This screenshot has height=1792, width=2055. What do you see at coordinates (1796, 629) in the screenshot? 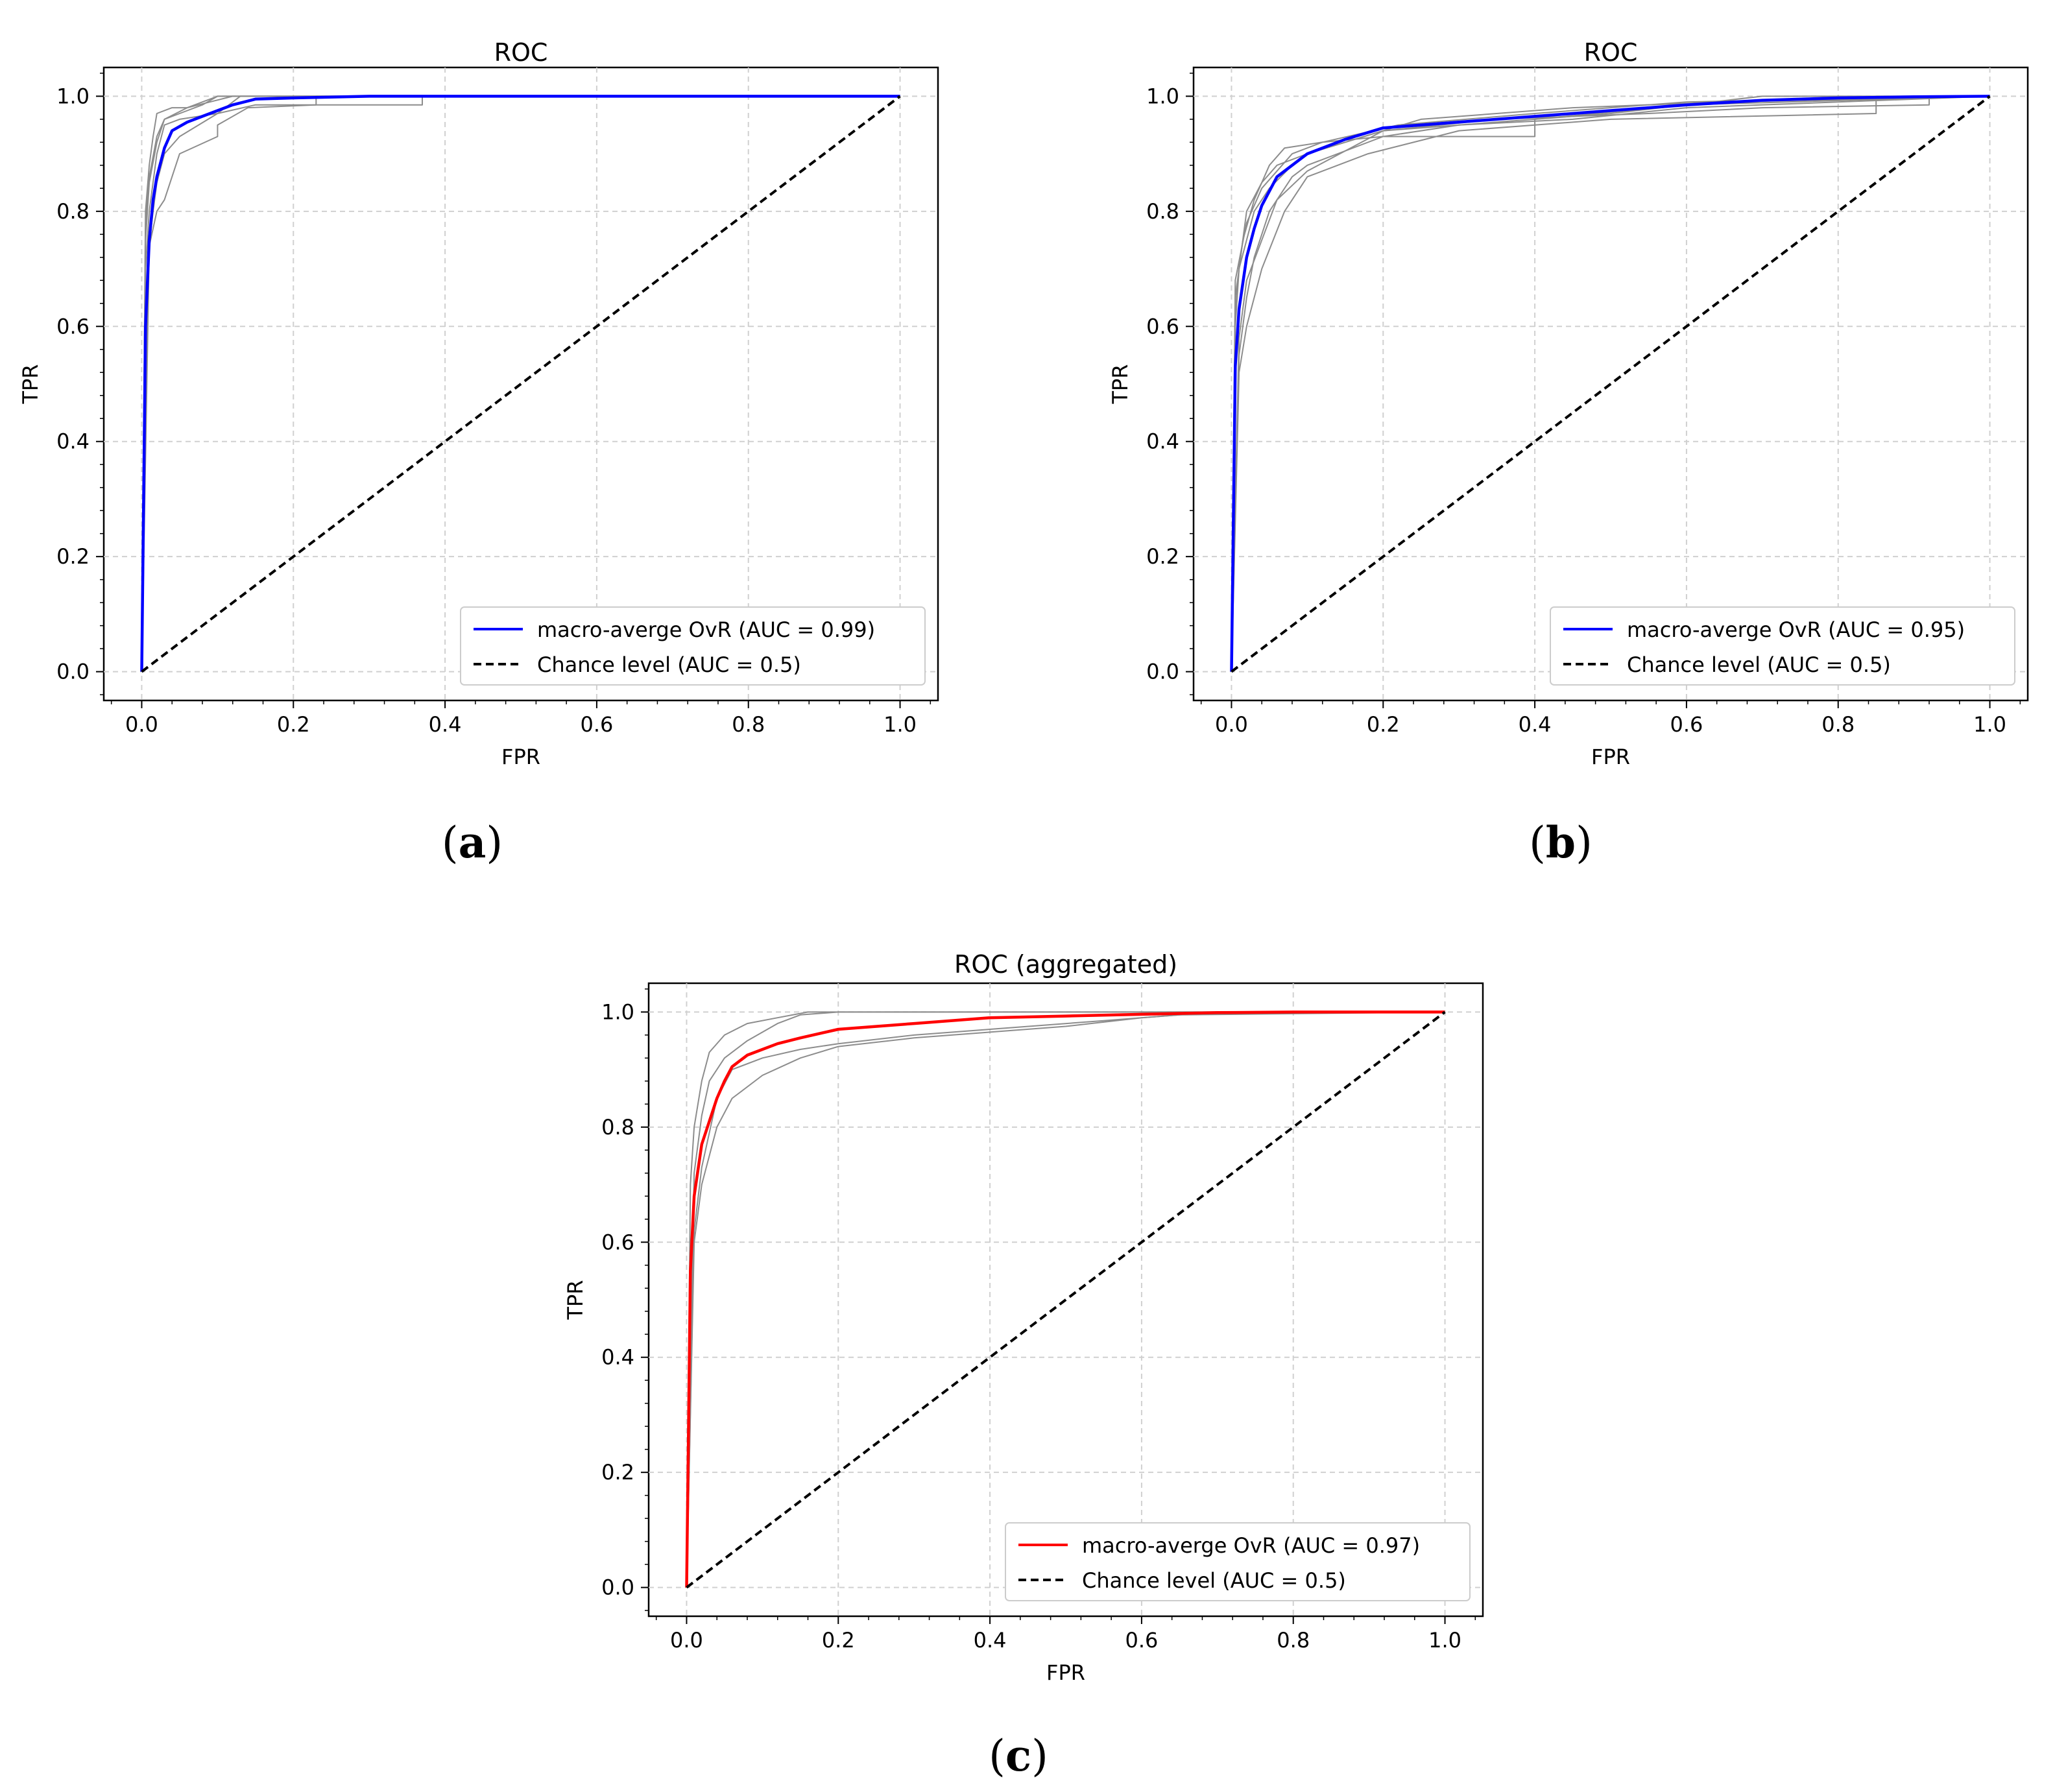
I see `legend-label-series-b: macro-averge OvR (AUC = 0.95)` at bounding box center [1796, 629].